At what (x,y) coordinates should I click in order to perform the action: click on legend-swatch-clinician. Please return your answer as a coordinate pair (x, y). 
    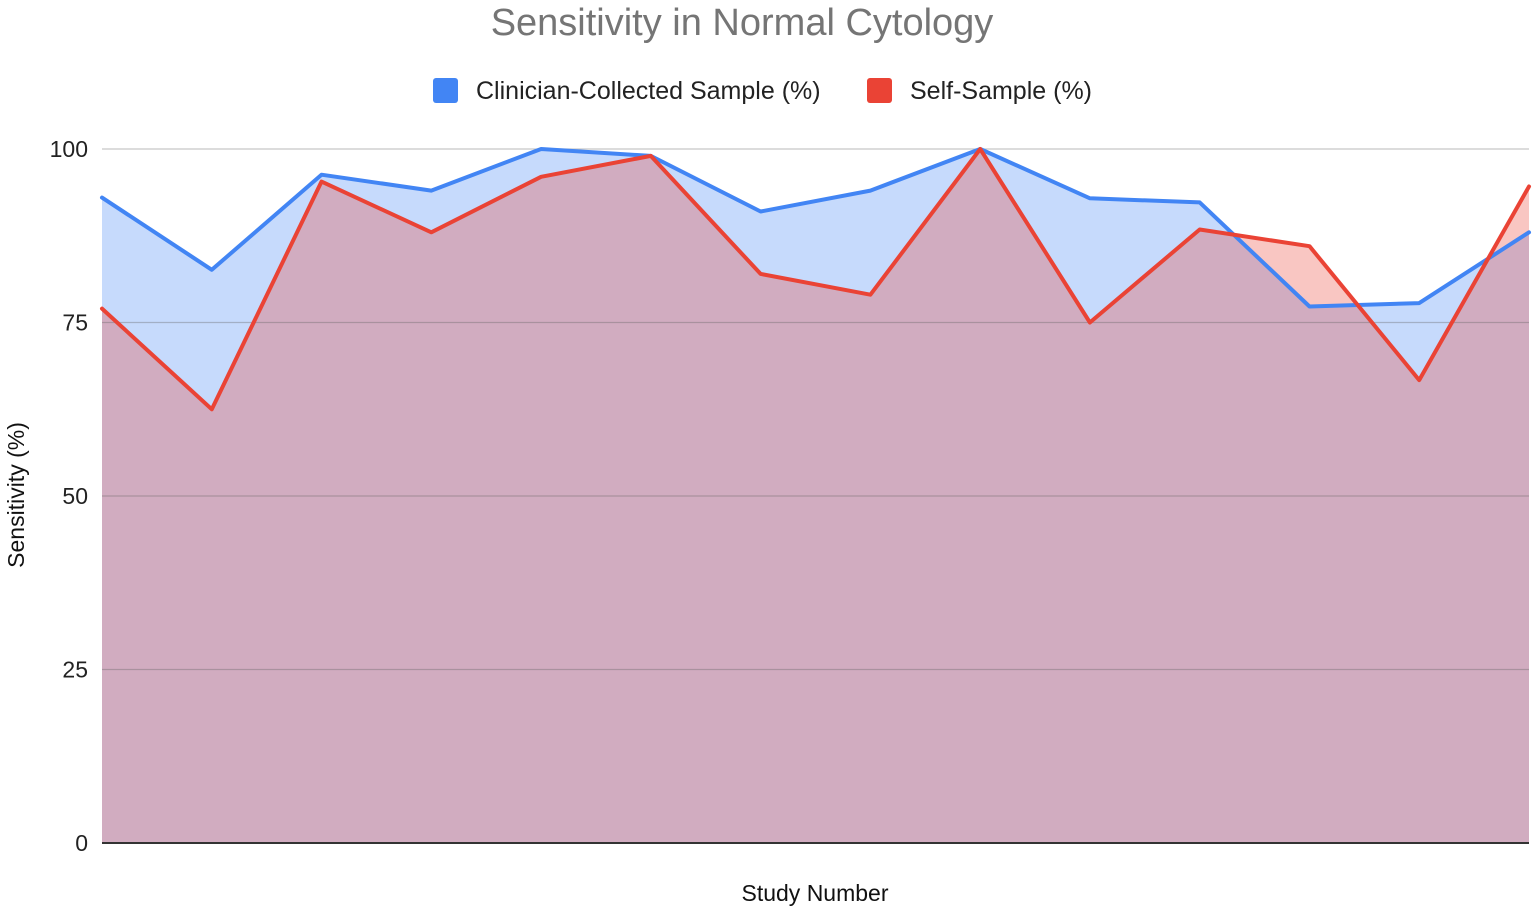
    Looking at the image, I should click on (445, 90).